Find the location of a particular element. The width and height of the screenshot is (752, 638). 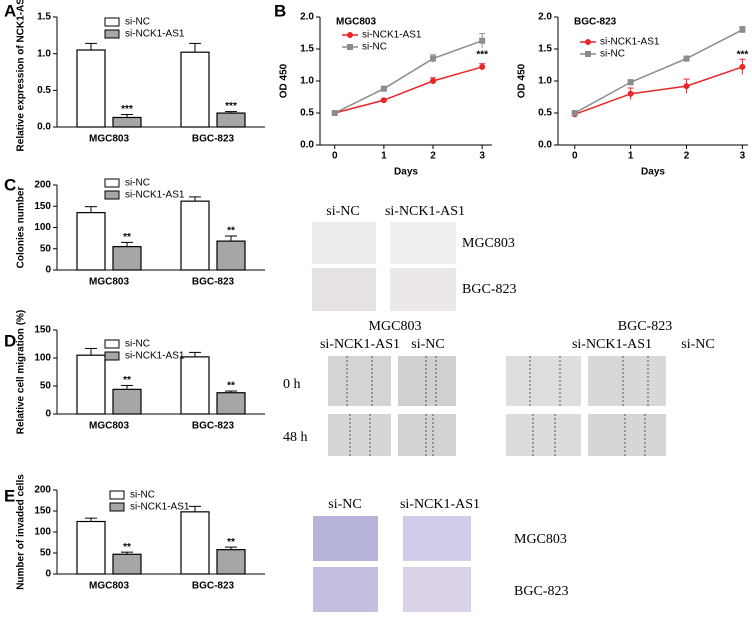

y-tick-label: 150 is located at coordinates (42, 511).